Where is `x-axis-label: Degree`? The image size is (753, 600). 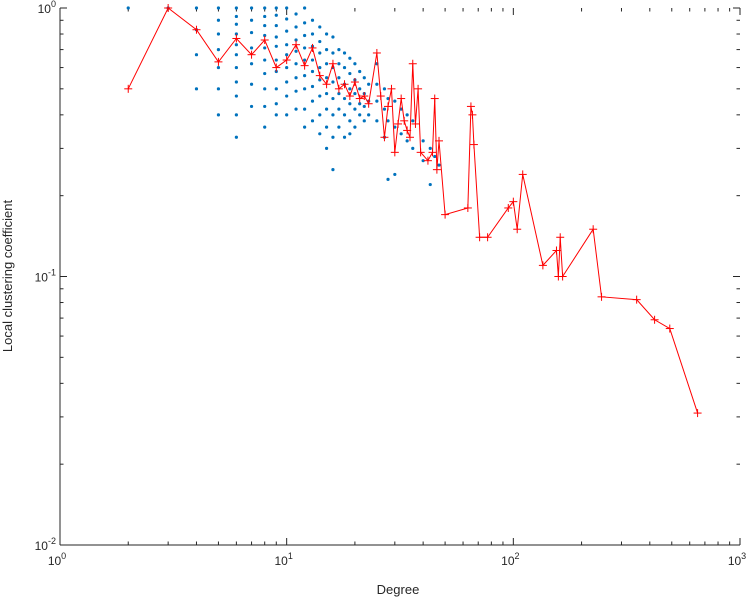 x-axis-label: Degree is located at coordinates (398, 589).